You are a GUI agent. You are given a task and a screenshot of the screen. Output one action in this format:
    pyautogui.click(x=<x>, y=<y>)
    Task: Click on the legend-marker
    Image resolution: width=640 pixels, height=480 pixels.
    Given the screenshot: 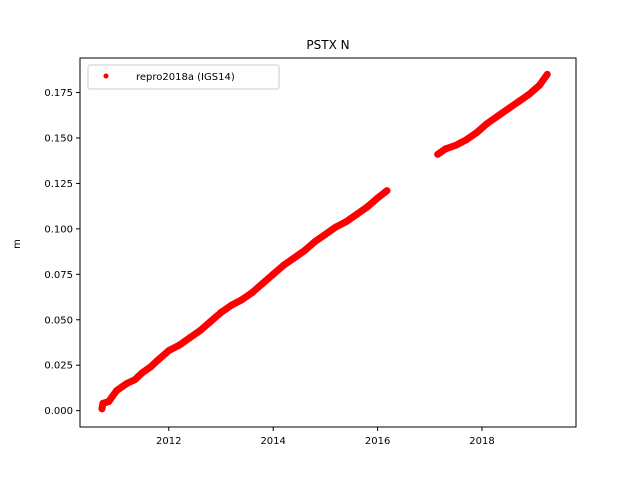 What is the action you would take?
    pyautogui.click(x=106, y=76)
    